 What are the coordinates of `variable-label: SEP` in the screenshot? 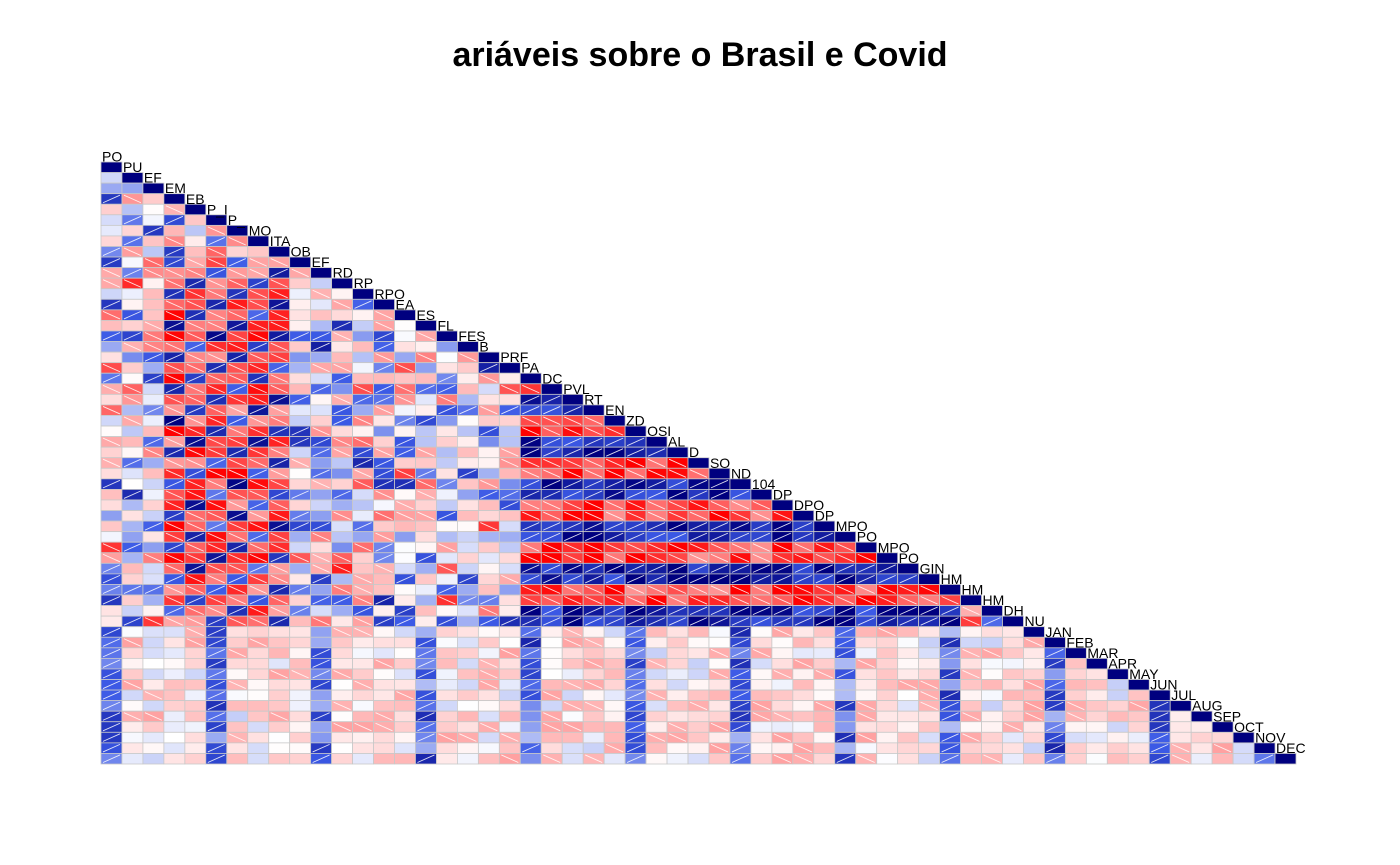 It's located at (1227, 716).